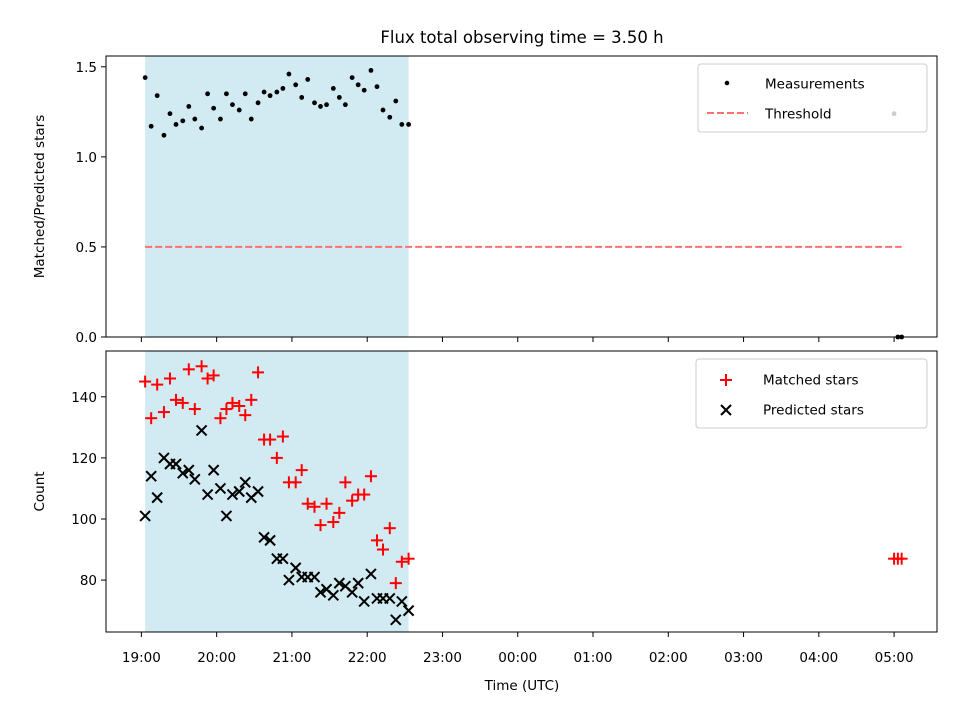  I want to click on x-tick-label: 00:00, so click(517, 658).